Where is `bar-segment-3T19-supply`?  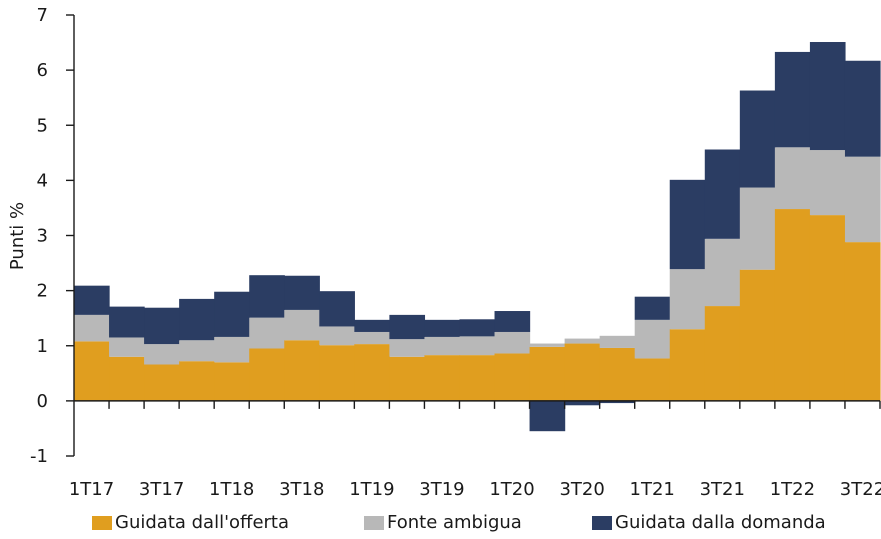
bar-segment-3T19-supply is located at coordinates (442, 378).